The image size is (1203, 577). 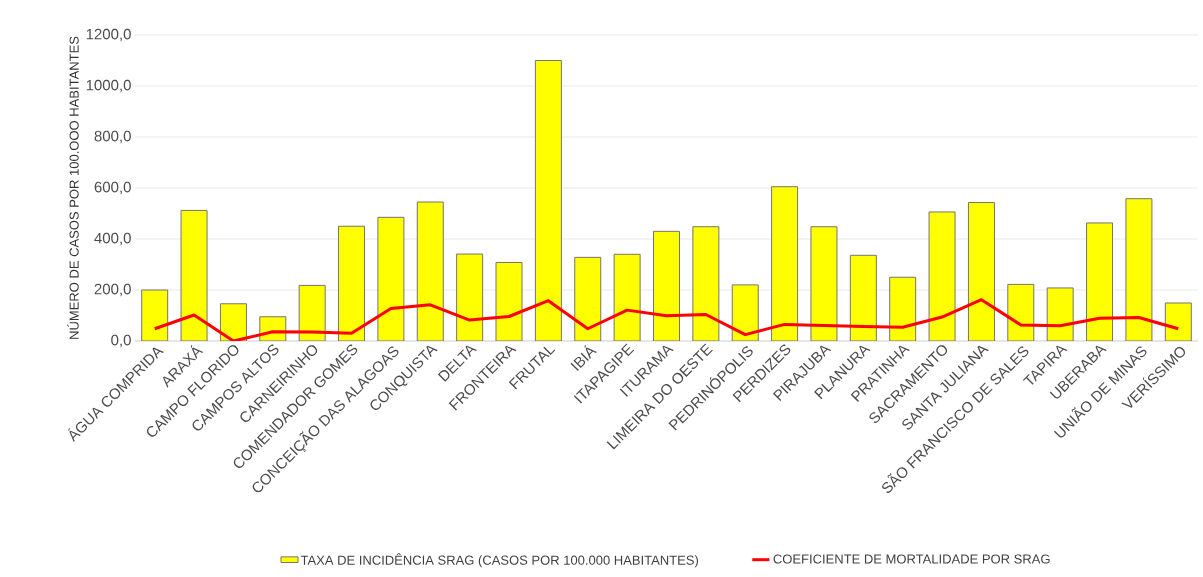 I want to click on legend-label: TAXA DE INCIDÊNCIA SRAG (CASOS POR 100.000 HABITANTES), so click(x=499, y=560).